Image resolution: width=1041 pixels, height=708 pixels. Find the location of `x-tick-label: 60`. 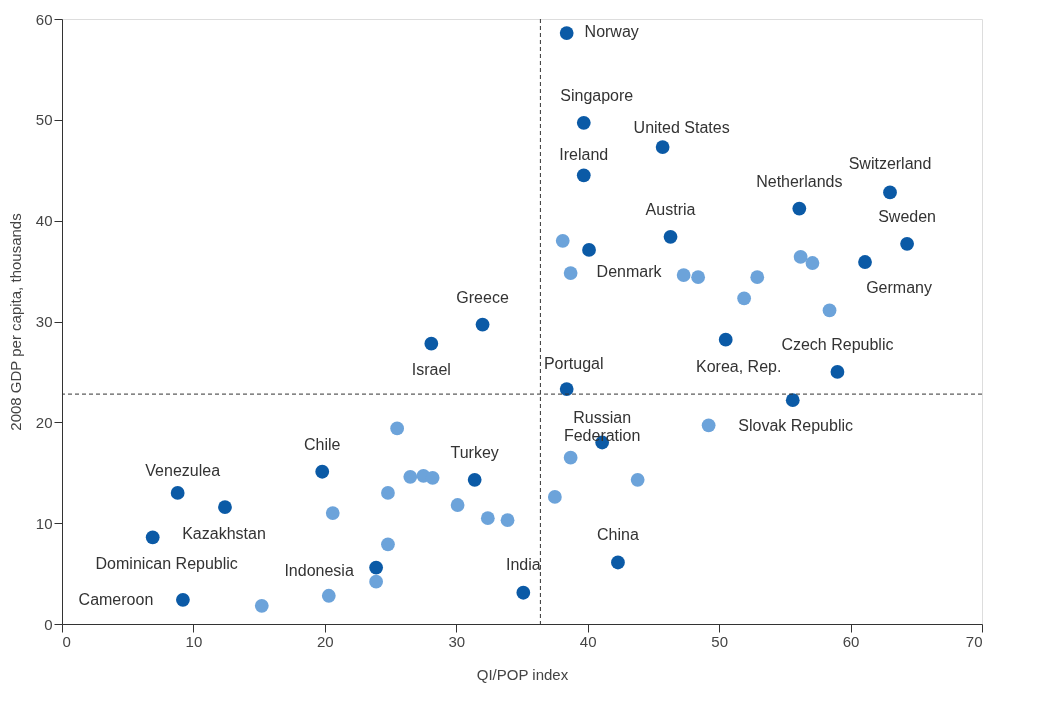

x-tick-label: 60 is located at coordinates (851, 641).